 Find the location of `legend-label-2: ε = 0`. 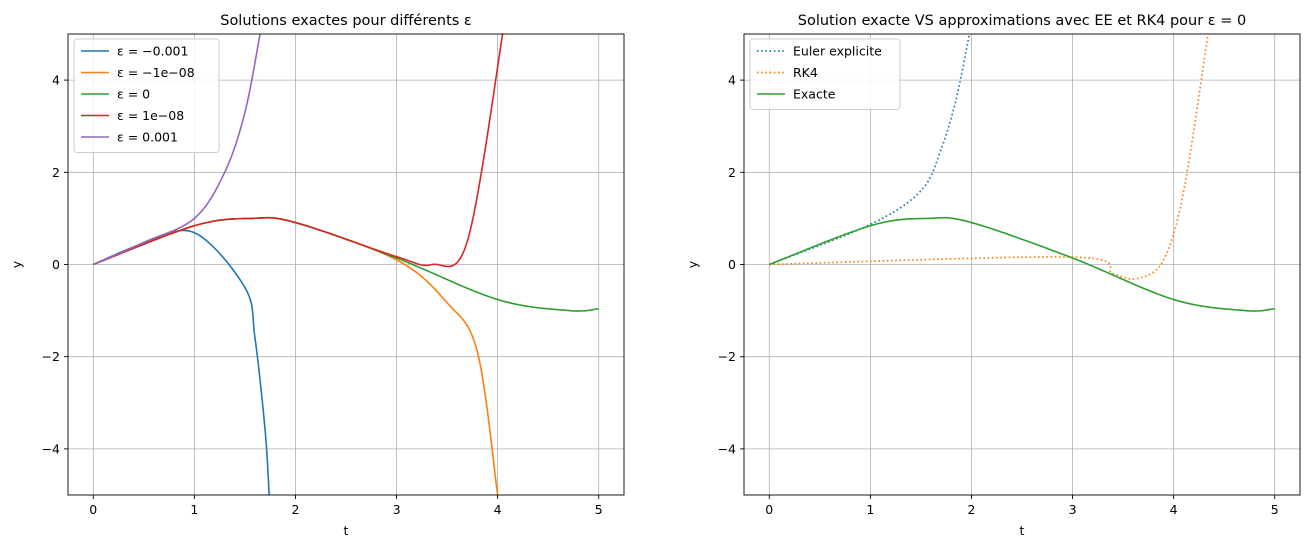

legend-label-2: ε = 0 is located at coordinates (133, 94).